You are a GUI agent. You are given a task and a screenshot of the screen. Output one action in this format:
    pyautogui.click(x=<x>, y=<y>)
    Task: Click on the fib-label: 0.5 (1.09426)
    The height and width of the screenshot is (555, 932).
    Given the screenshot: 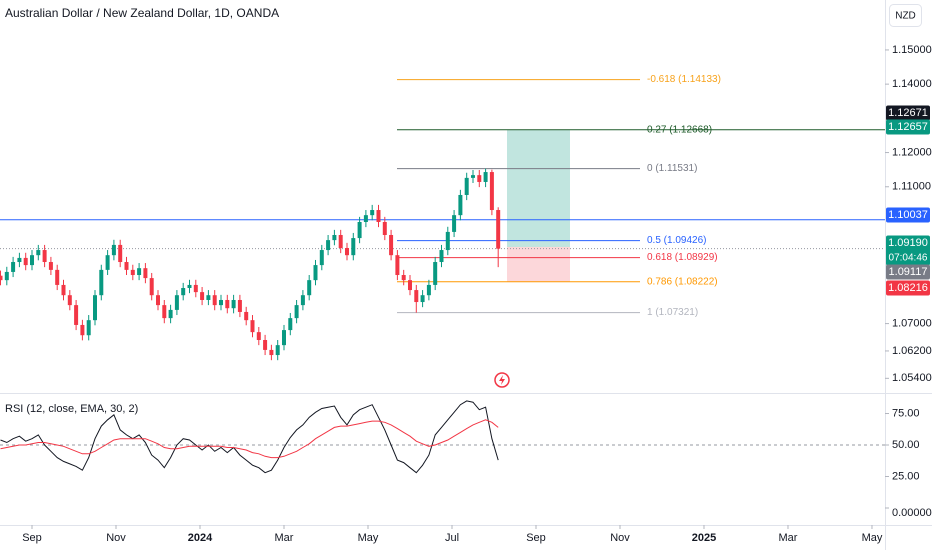 What is the action you would take?
    pyautogui.click(x=677, y=240)
    